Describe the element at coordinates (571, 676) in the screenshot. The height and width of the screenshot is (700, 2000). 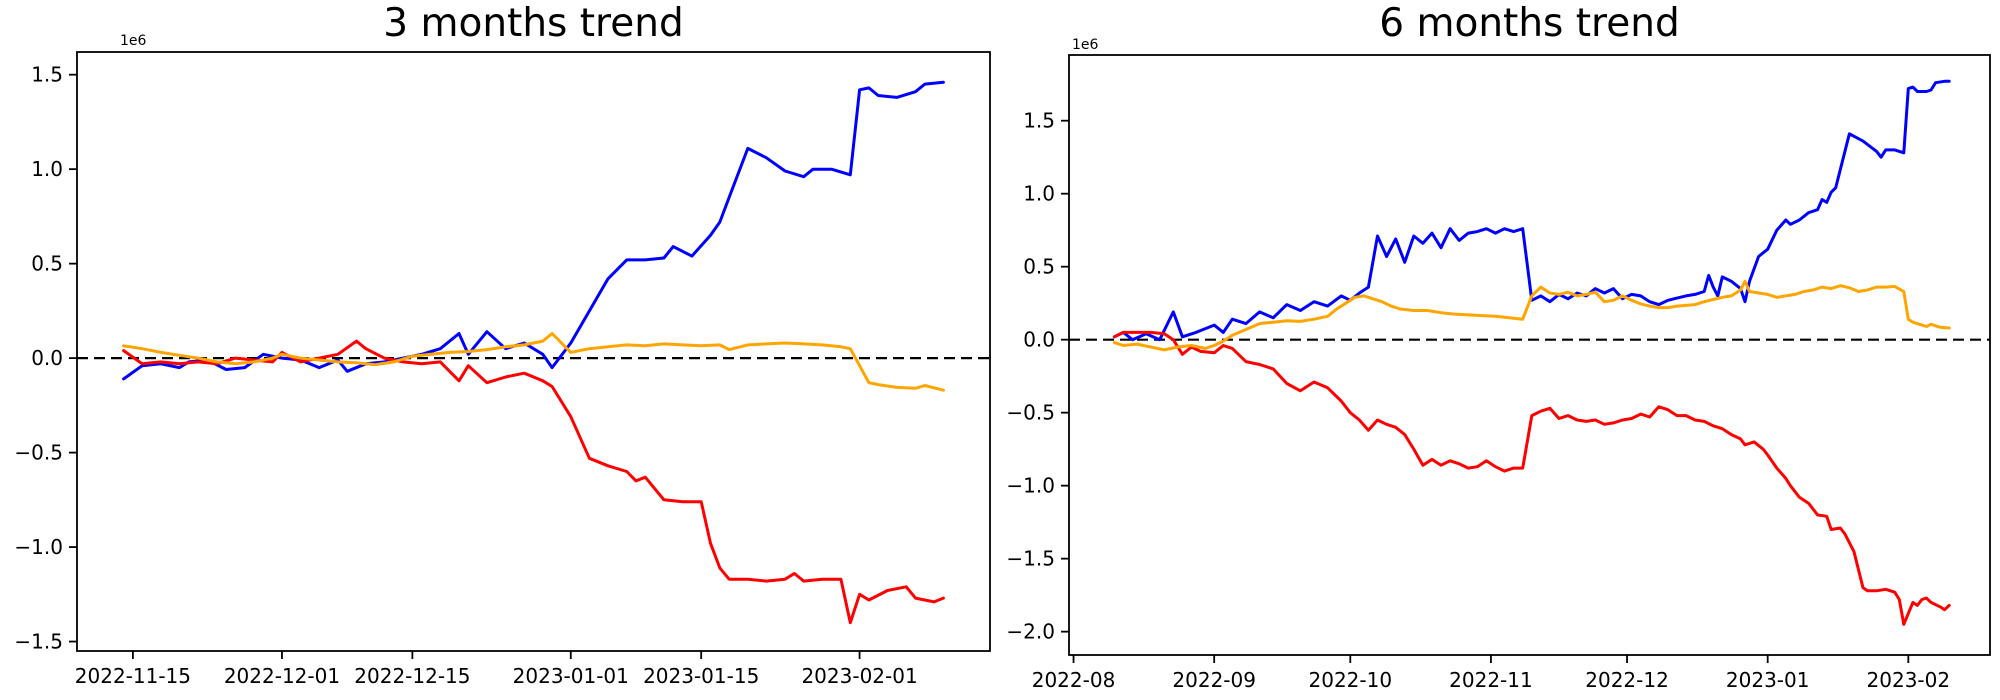
I see `x-tick-label: 2023-01-01` at that location.